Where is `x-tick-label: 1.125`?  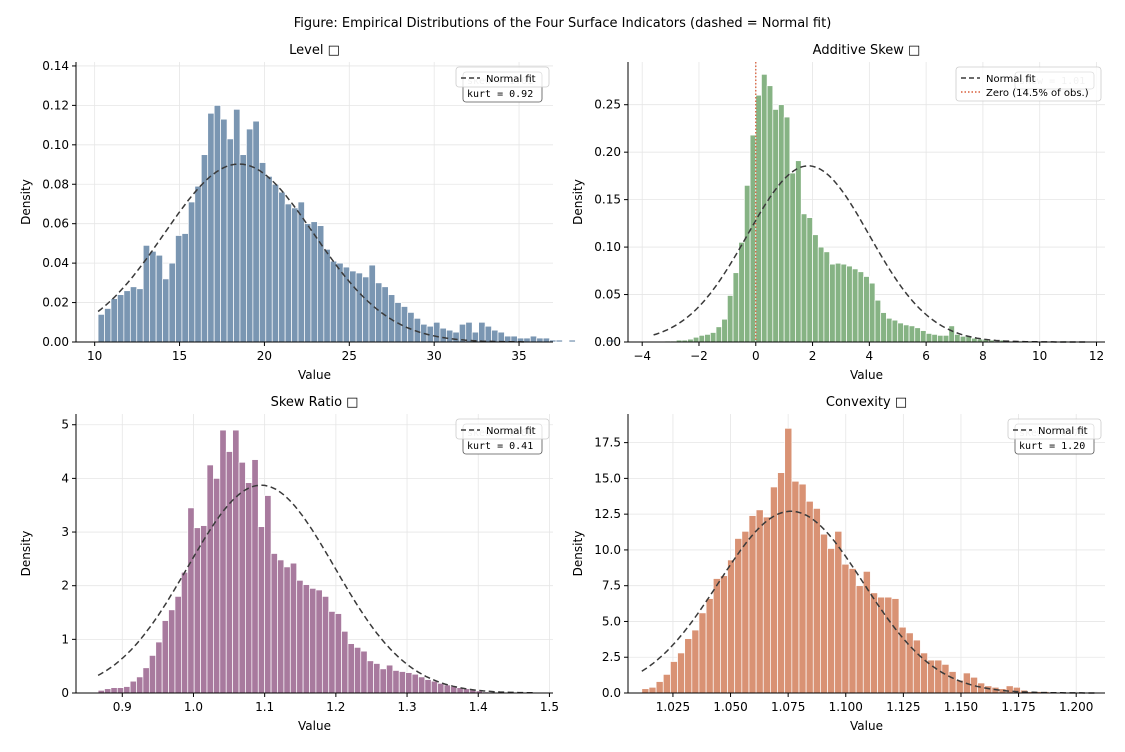 x-tick-label: 1.125 is located at coordinates (903, 707).